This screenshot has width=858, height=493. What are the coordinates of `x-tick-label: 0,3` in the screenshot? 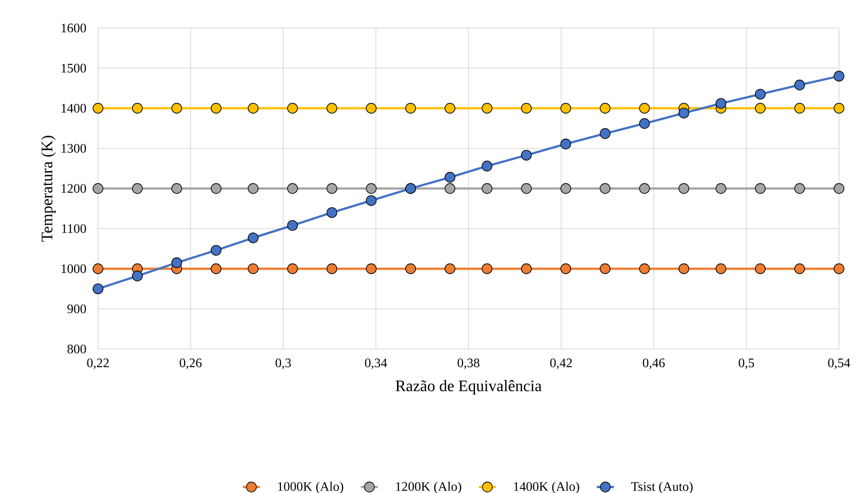 It's located at (283, 364).